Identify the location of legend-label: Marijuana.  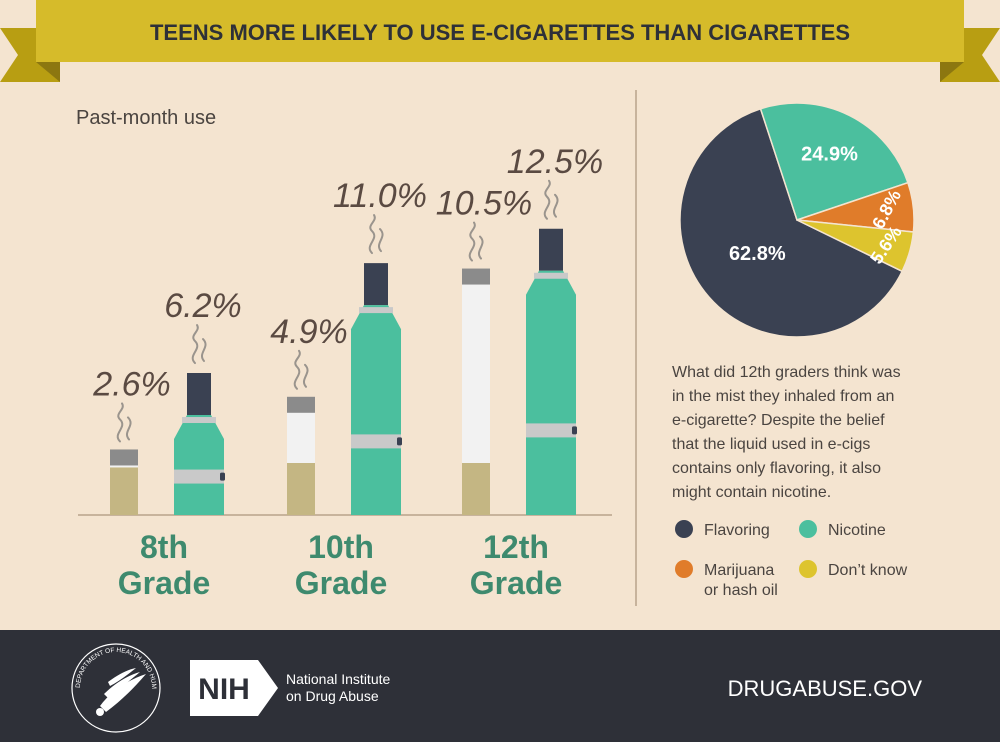
(739, 570).